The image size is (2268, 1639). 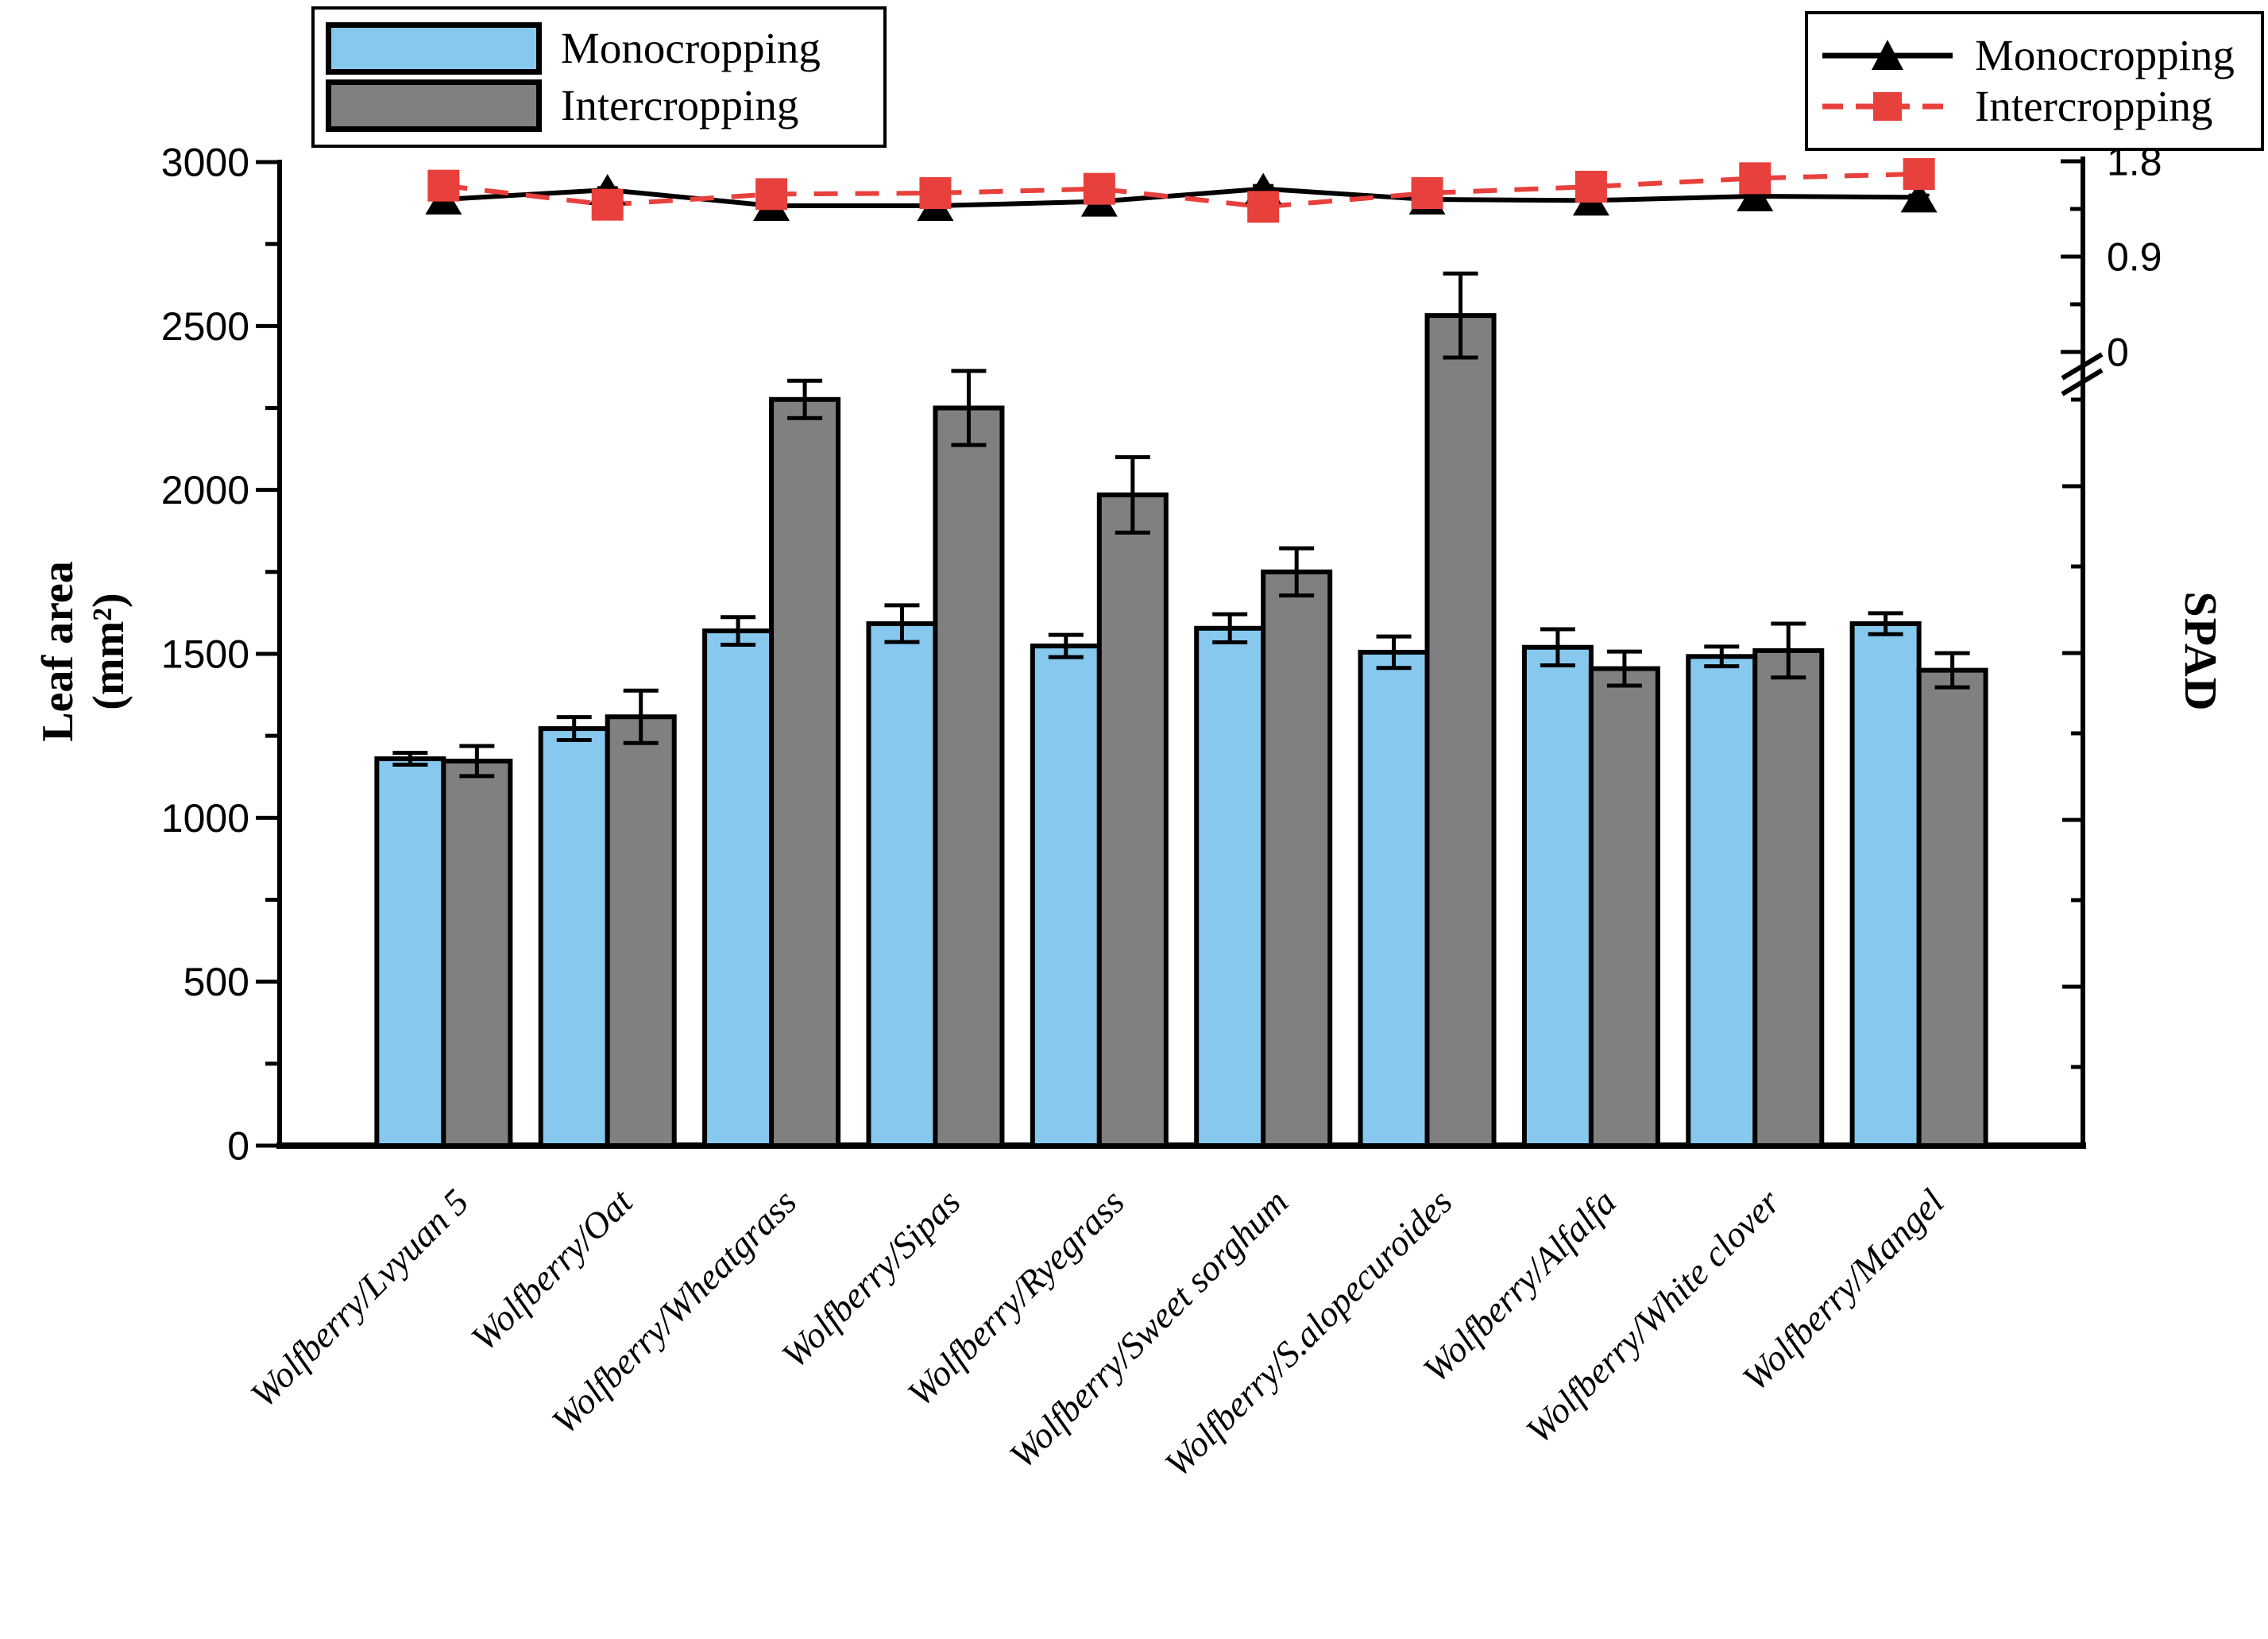 What do you see at coordinates (680, 105) in the screenshot?
I see `bar-legend-label-intercropping: Intercropping` at bounding box center [680, 105].